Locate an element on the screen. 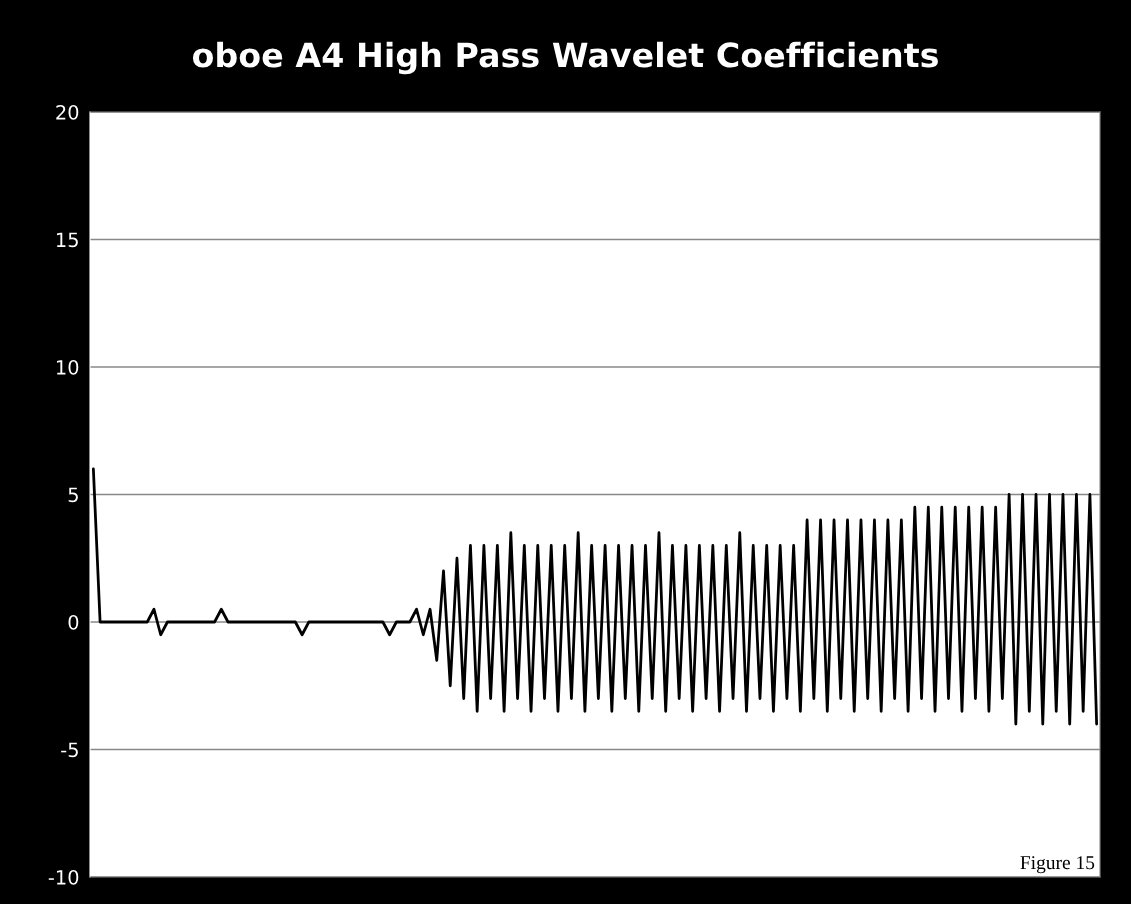 The image size is (1131, 904). y-tick-label: -5 is located at coordinates (69, 750).